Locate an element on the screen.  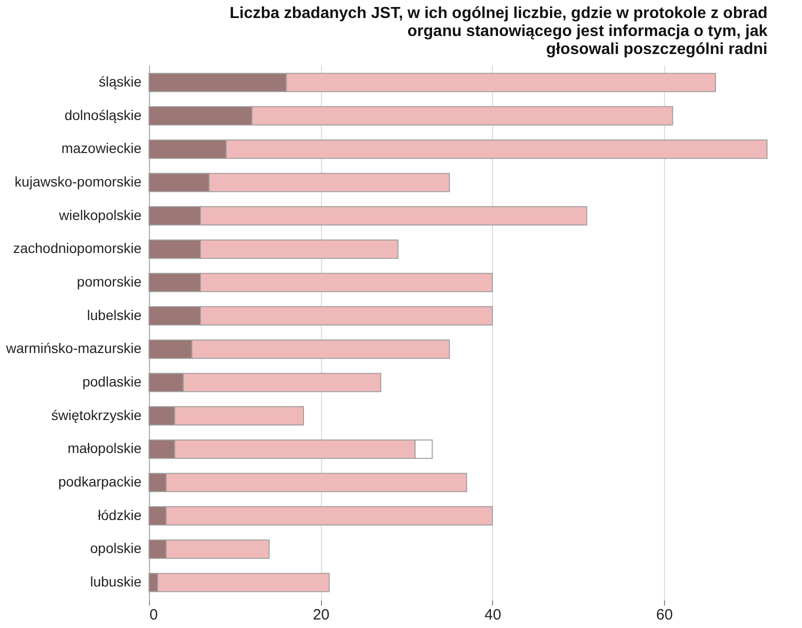
x-tick-label: 60 is located at coordinates (664, 615).